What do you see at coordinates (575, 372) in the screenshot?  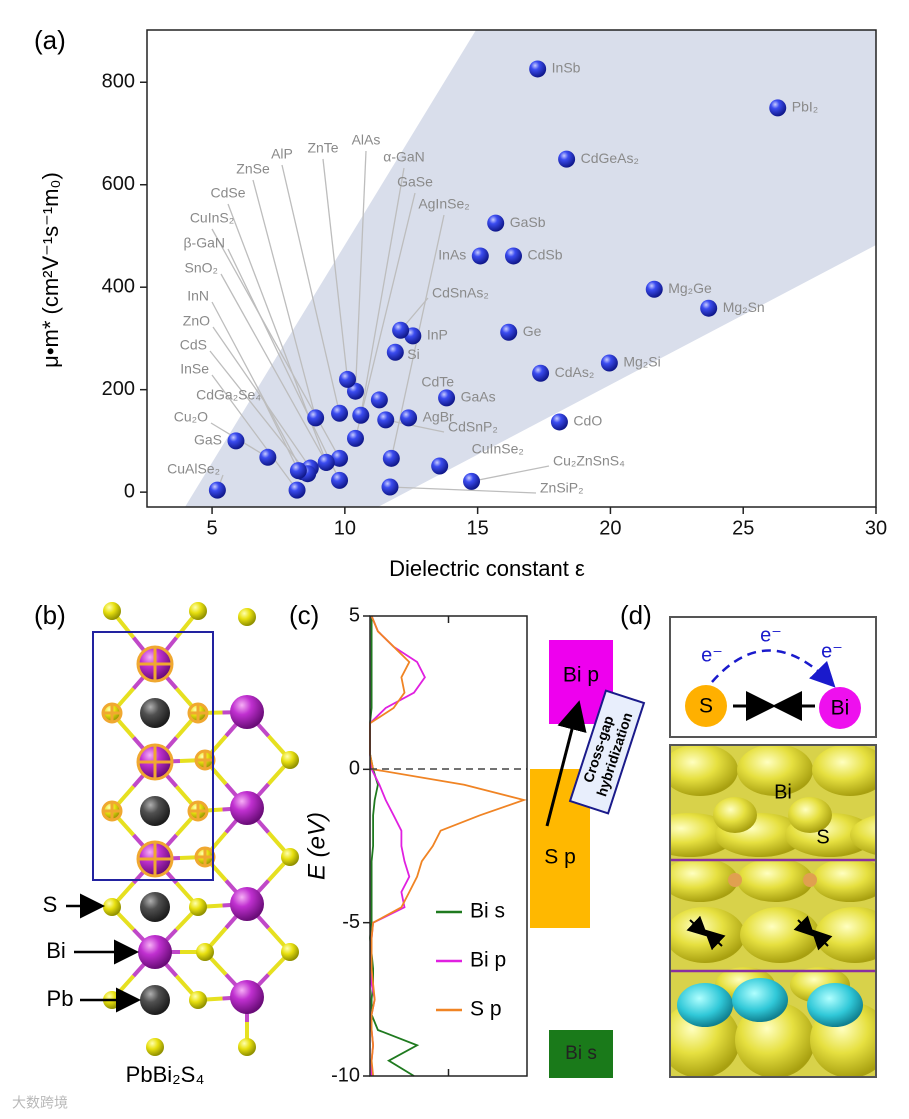 I see `point-label: CdAs₂` at bounding box center [575, 372].